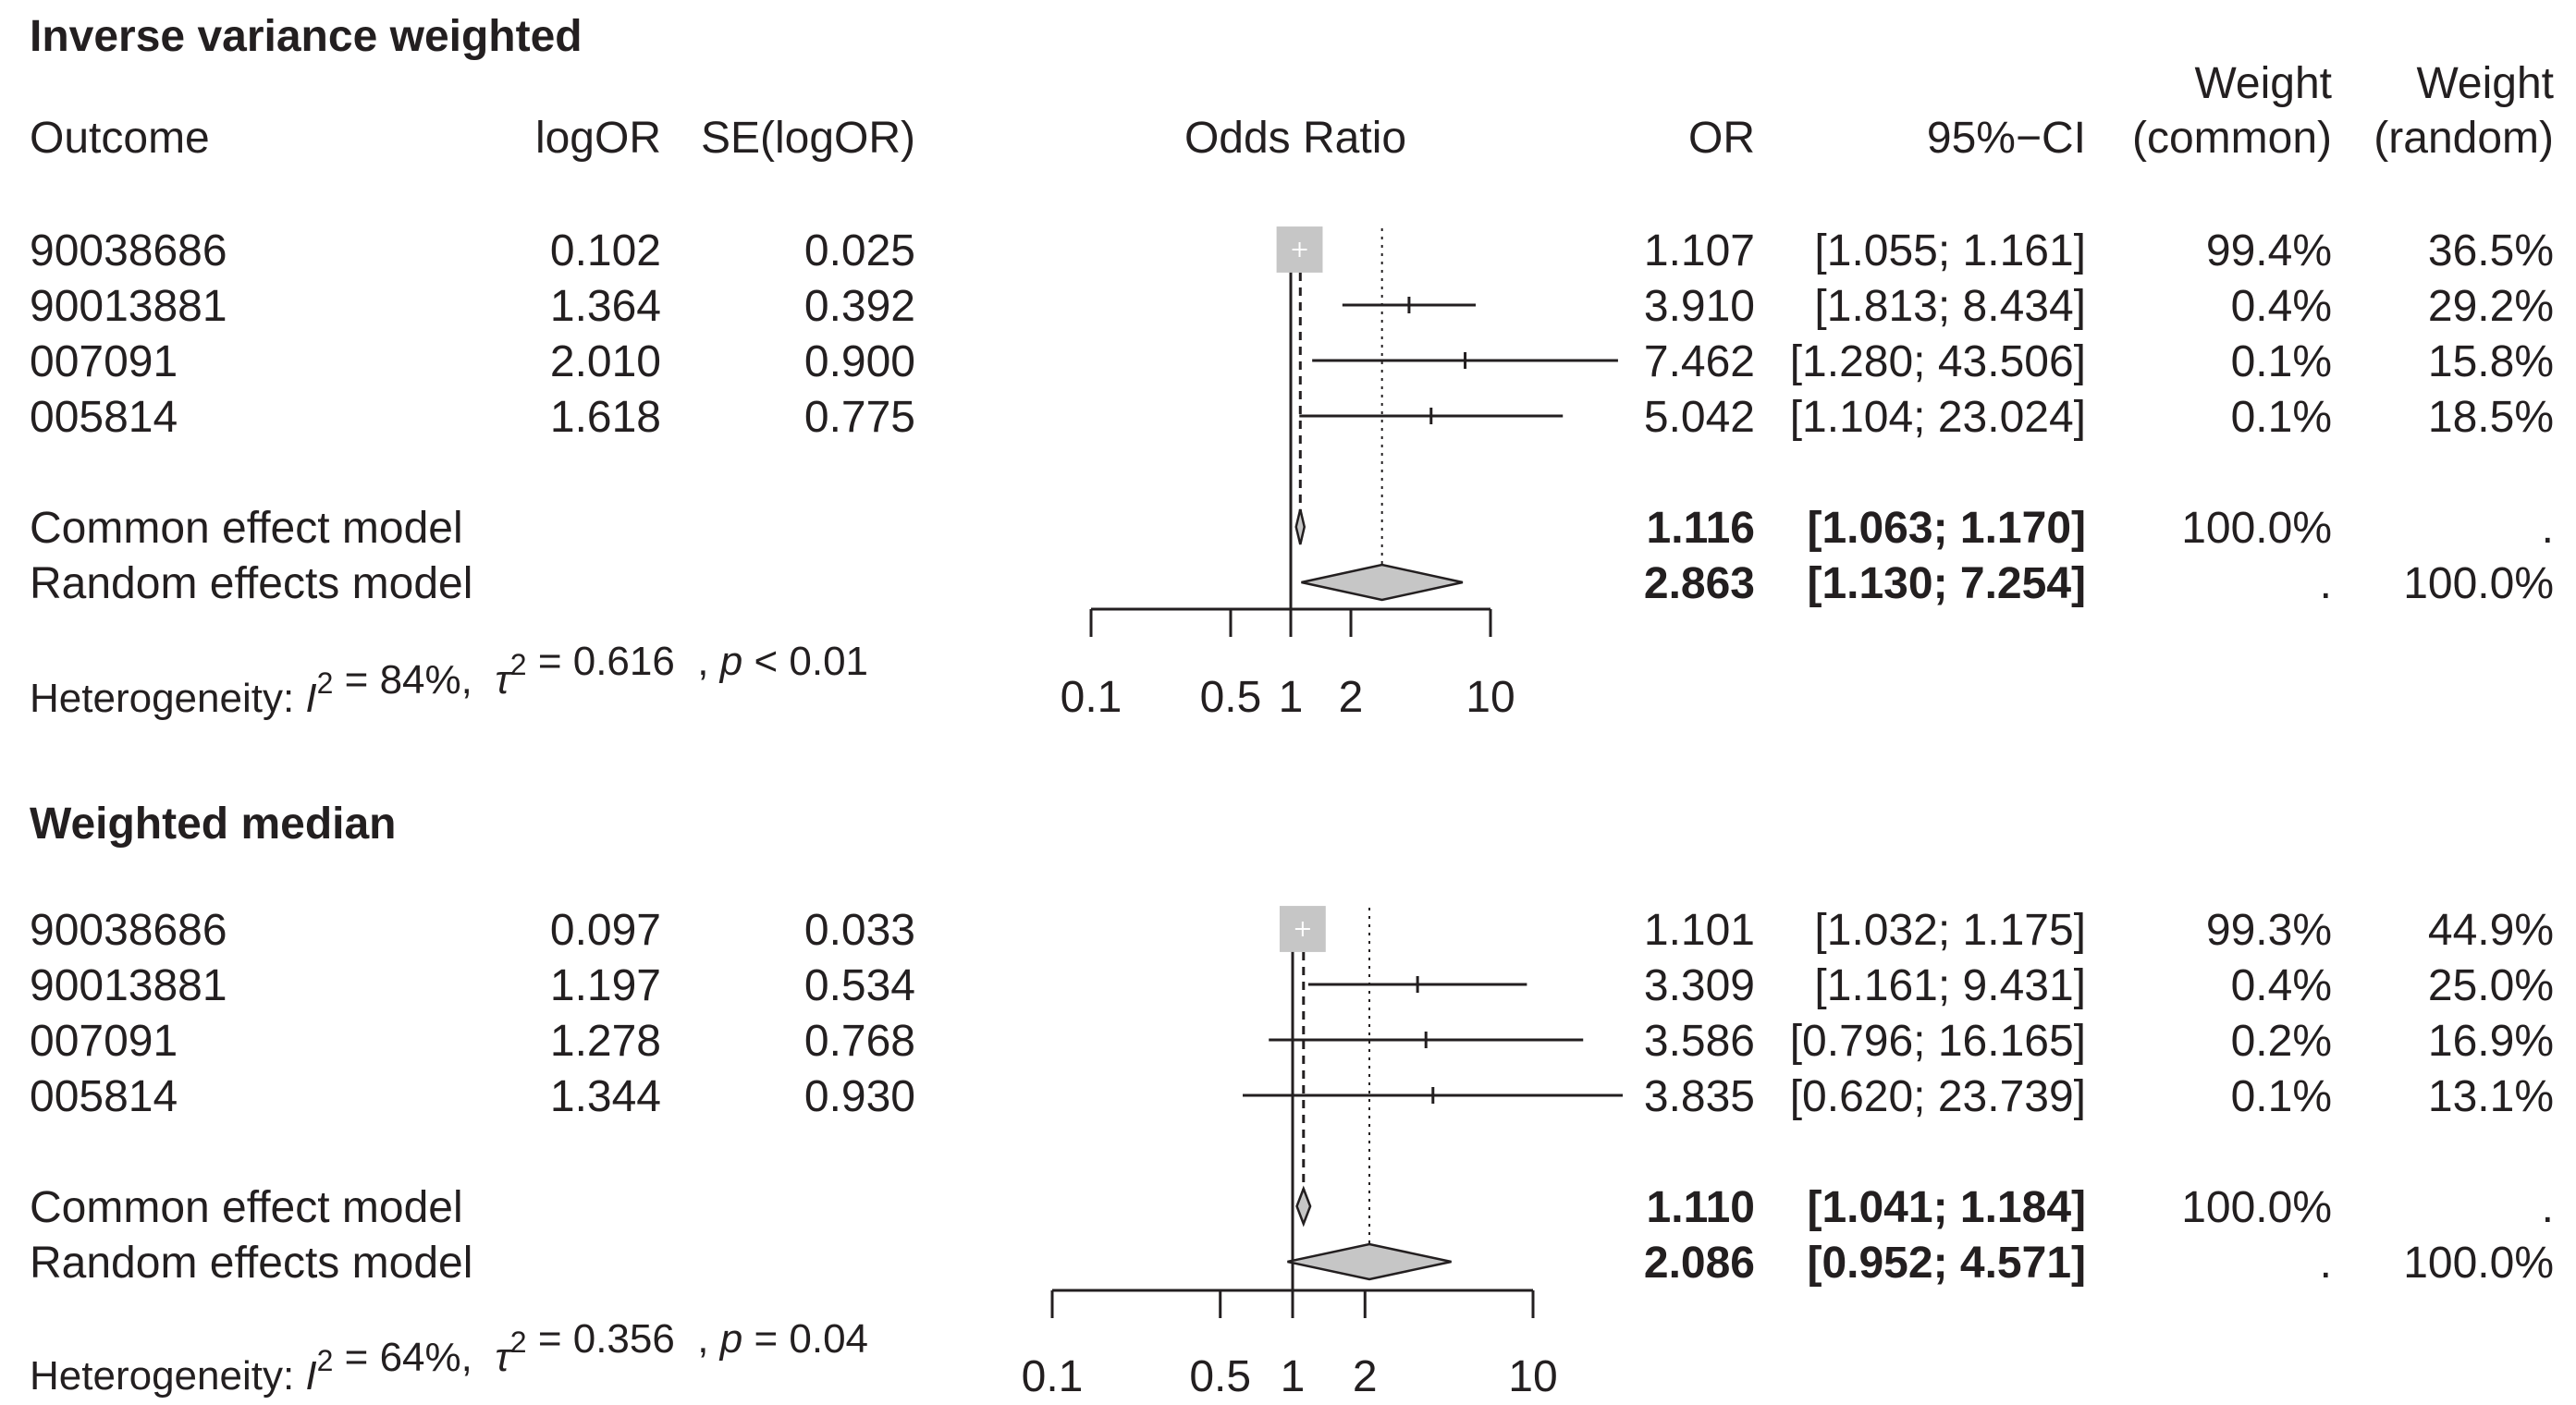 This screenshot has height=1405, width=2576. Describe the element at coordinates (2491, 361) in the screenshot. I see `study-weight-random: 15.8%` at that location.